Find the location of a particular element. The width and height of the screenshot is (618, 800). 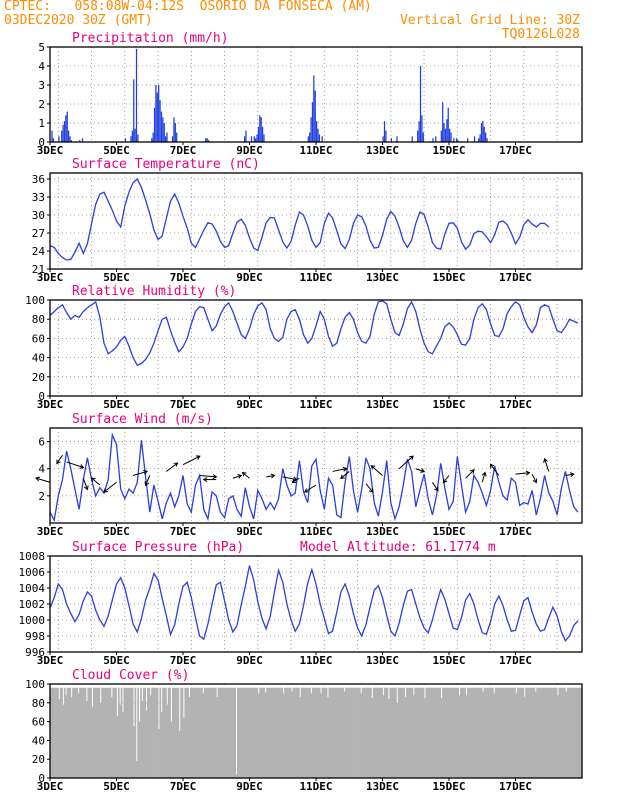

x-tick-label: 15DEC is located at coordinates (448, 277).